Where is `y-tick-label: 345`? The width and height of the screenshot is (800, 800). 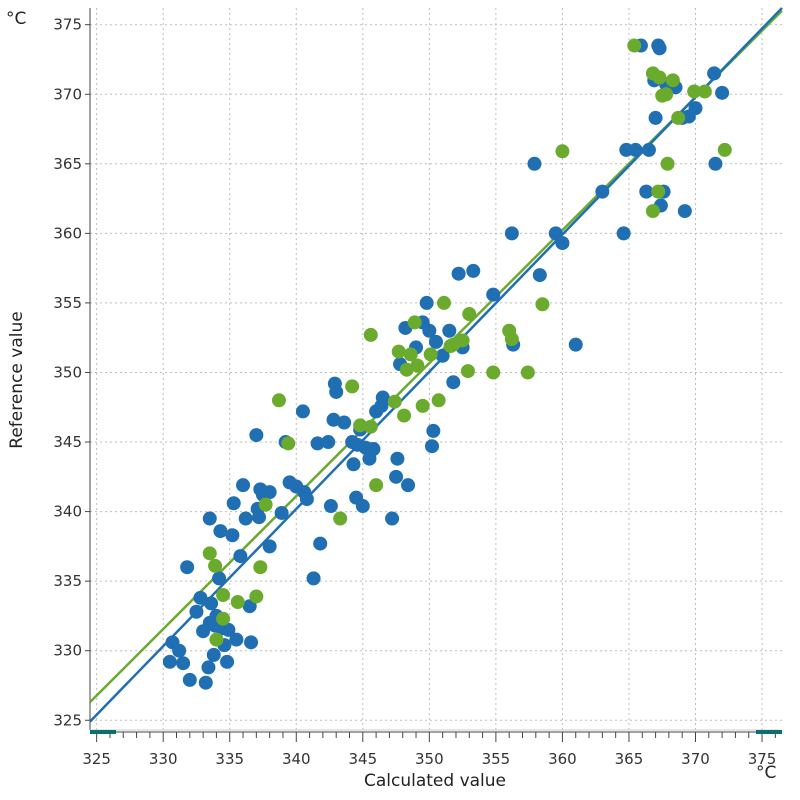 y-tick-label: 345 is located at coordinates (67, 442).